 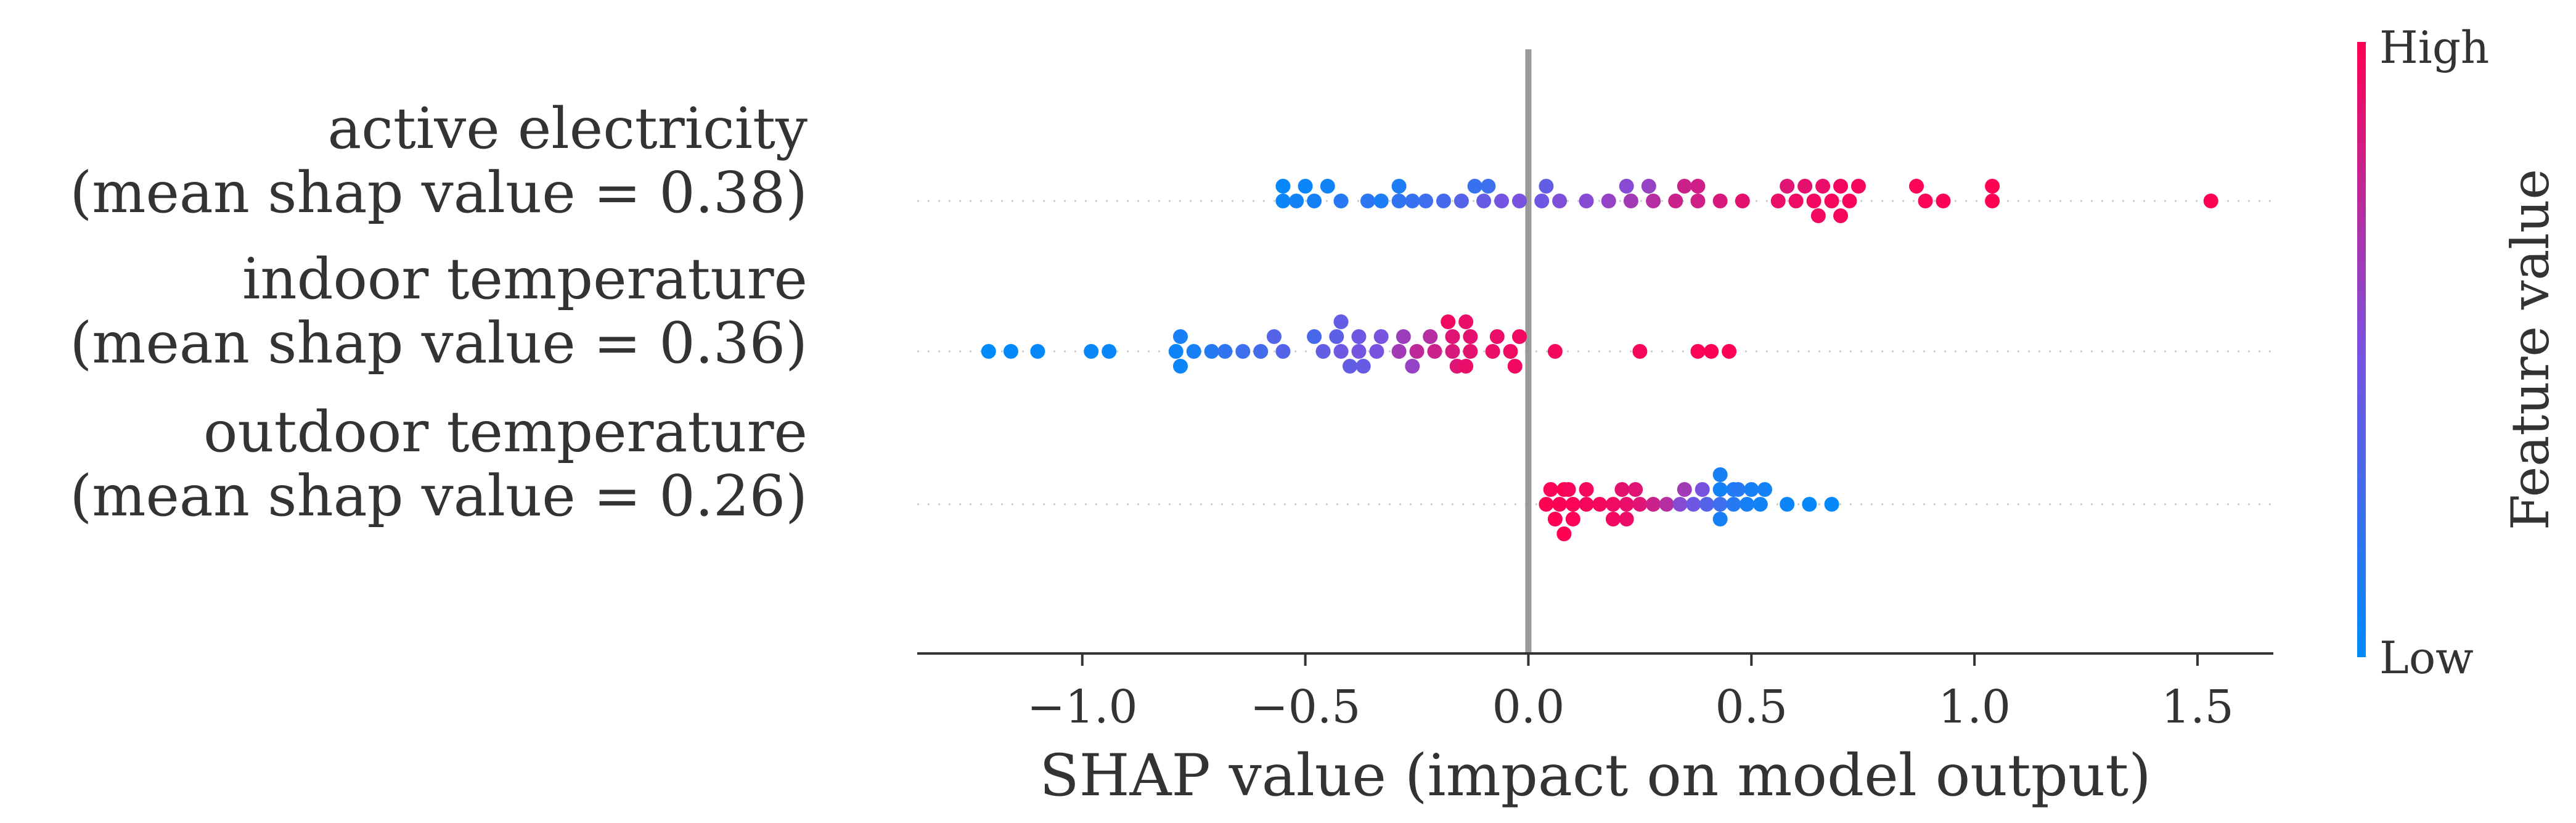 What do you see at coordinates (2530, 349) in the screenshot?
I see `colorbar-title: Feature value` at bounding box center [2530, 349].